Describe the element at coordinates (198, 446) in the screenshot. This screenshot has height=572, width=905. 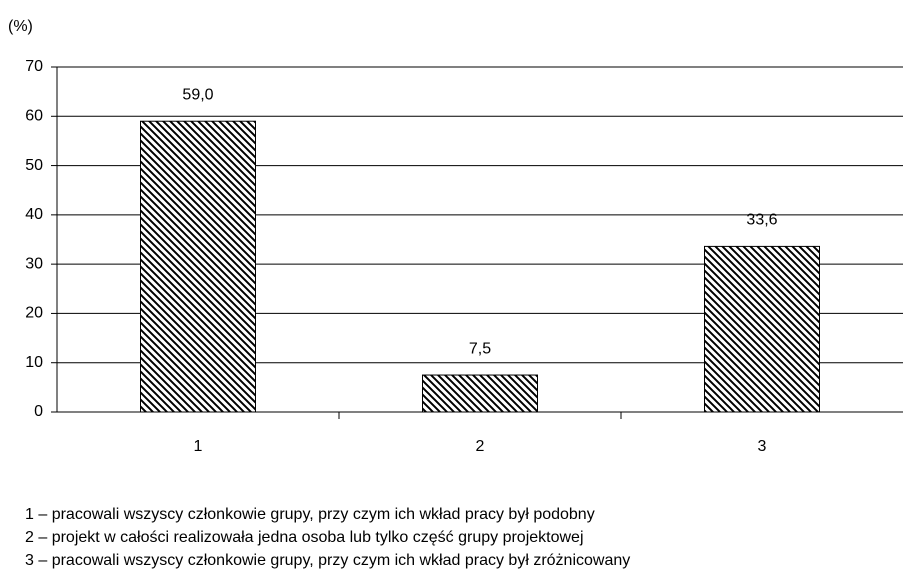
I see `x-tick-label: 1` at that location.